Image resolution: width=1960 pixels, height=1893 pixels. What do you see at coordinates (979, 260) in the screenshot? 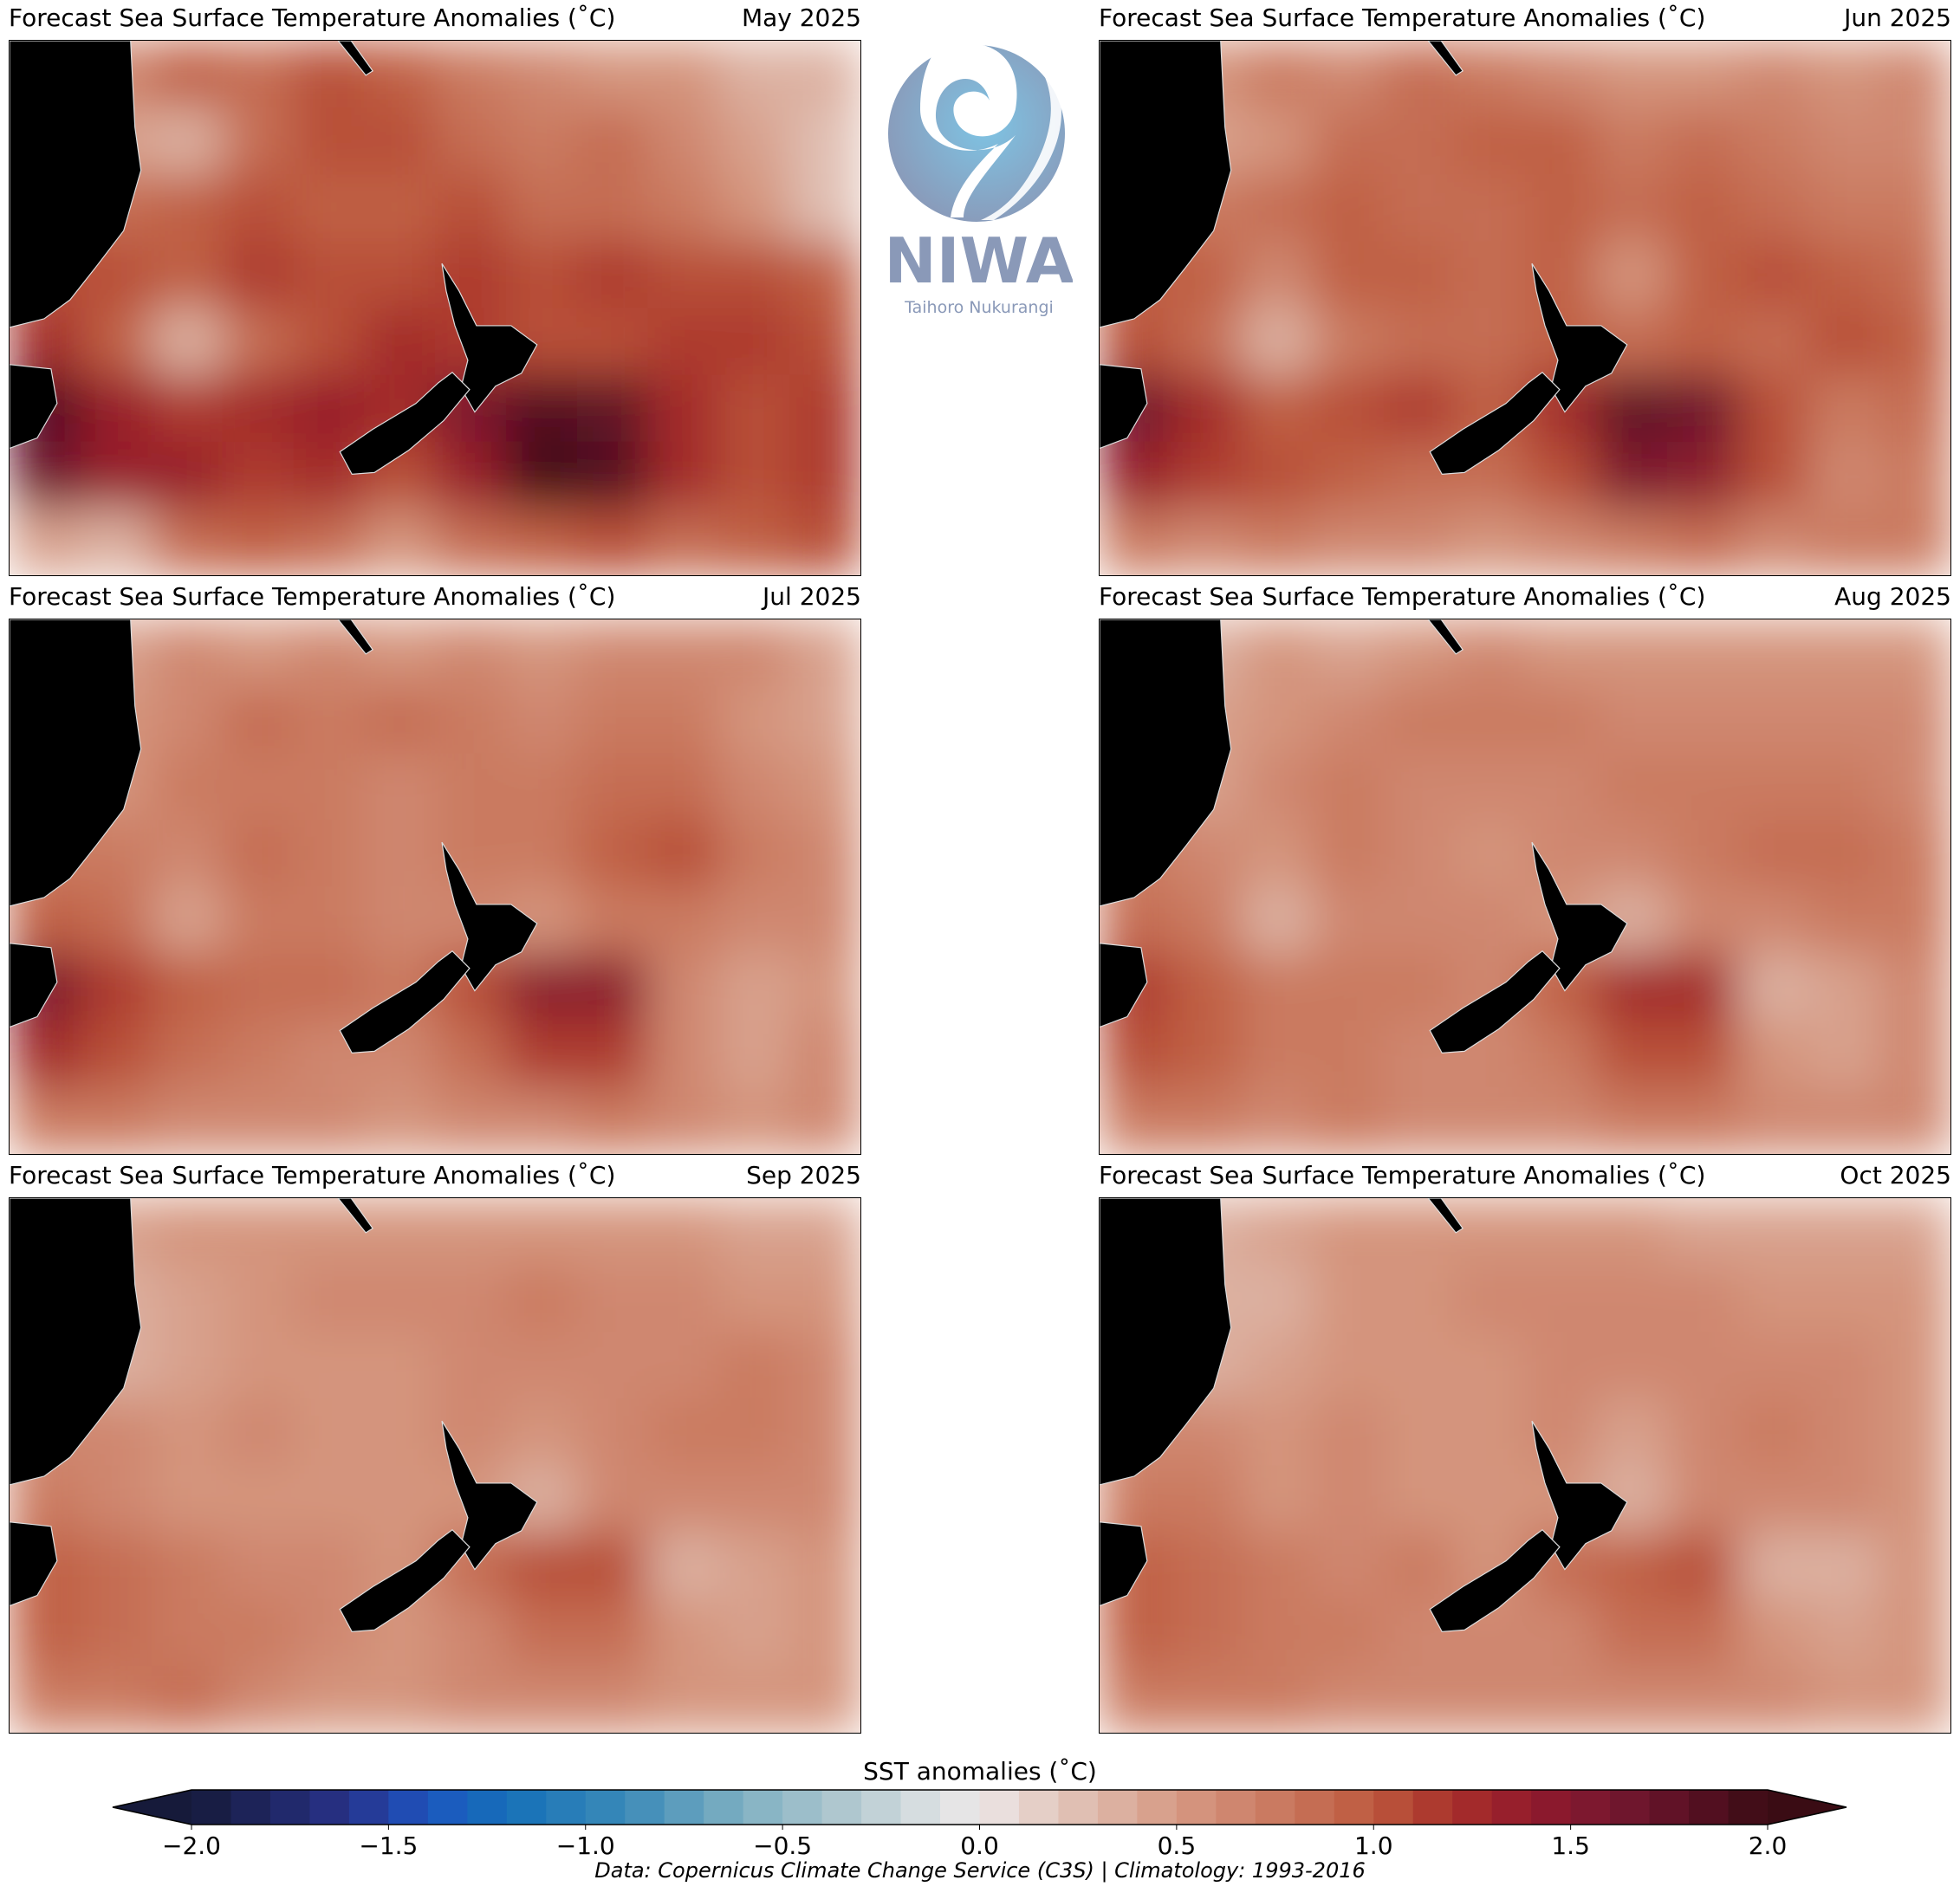
I see `logo-wordmark: NIWA` at bounding box center [979, 260].